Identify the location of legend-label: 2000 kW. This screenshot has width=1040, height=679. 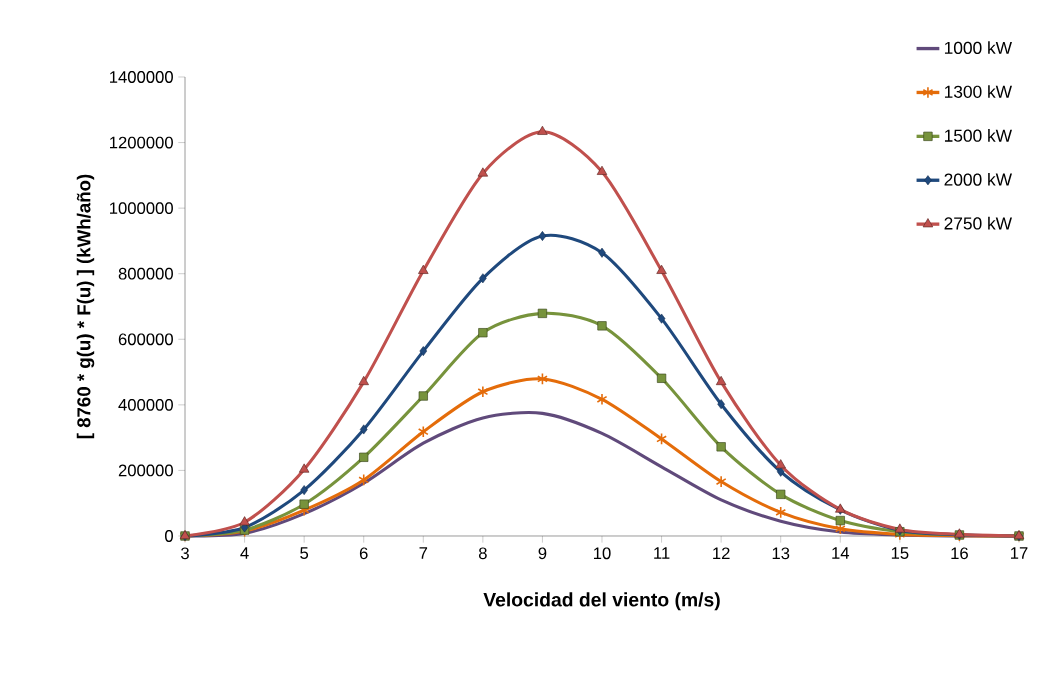
(978, 179).